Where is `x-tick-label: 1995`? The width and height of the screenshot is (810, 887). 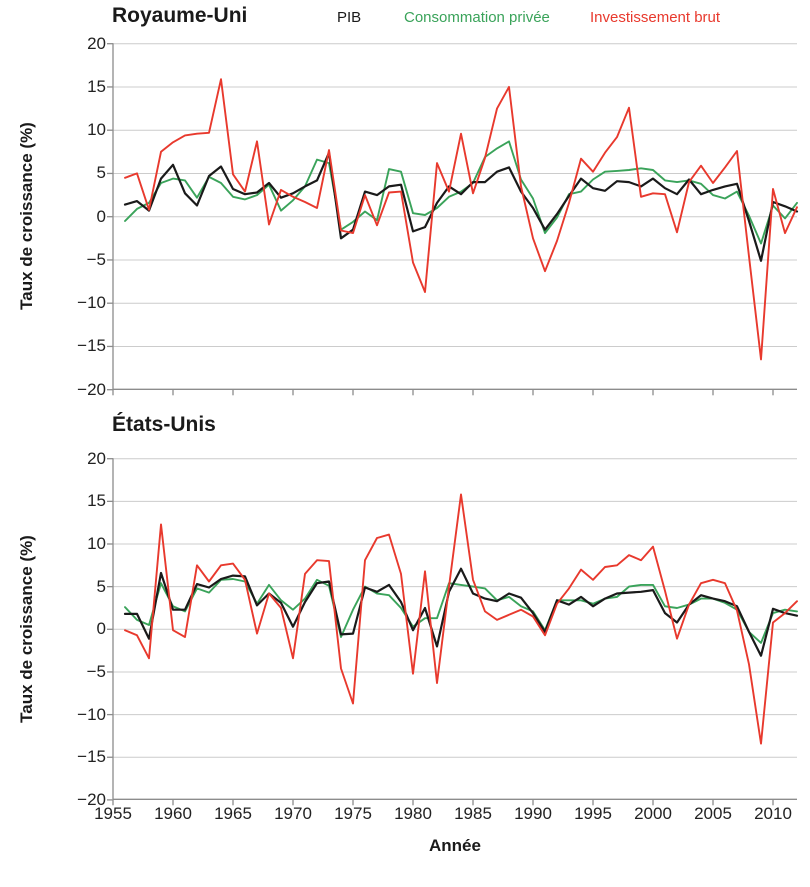
x-tick-label: 1995 is located at coordinates (593, 813).